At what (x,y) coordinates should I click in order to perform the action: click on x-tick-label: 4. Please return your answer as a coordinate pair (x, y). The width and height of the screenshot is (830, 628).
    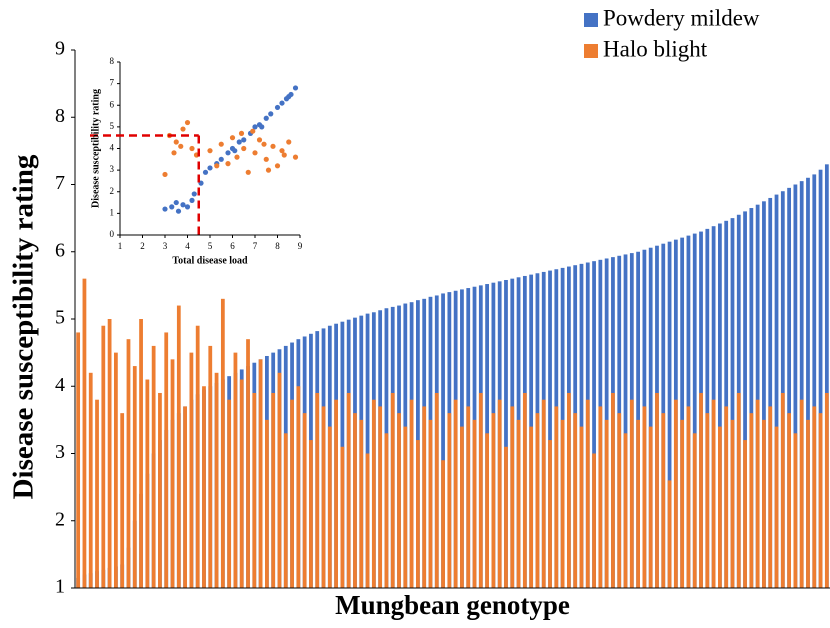
    Looking at the image, I should click on (187, 246).